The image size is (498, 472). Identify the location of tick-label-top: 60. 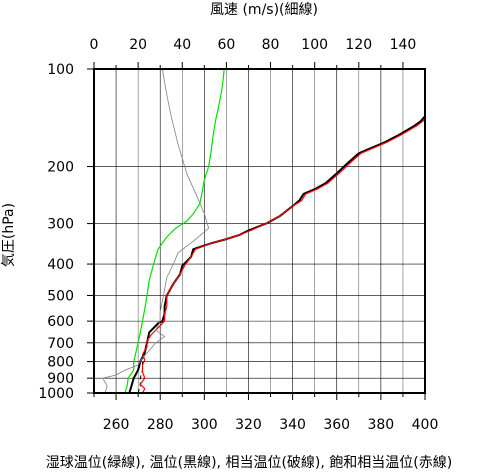
(226, 45).